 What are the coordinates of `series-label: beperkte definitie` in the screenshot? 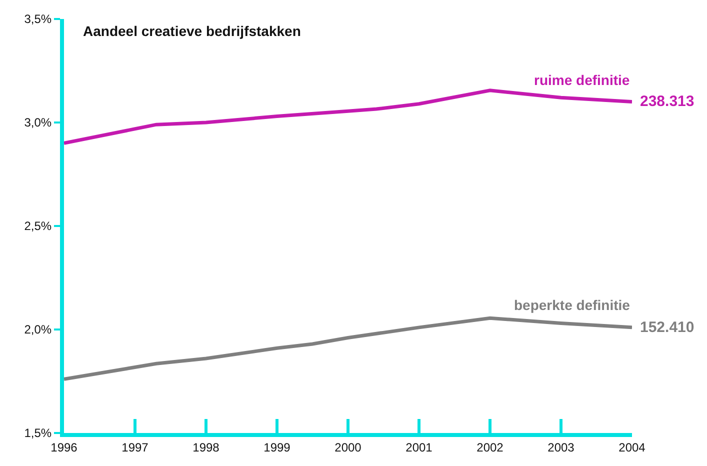 It's located at (572, 305).